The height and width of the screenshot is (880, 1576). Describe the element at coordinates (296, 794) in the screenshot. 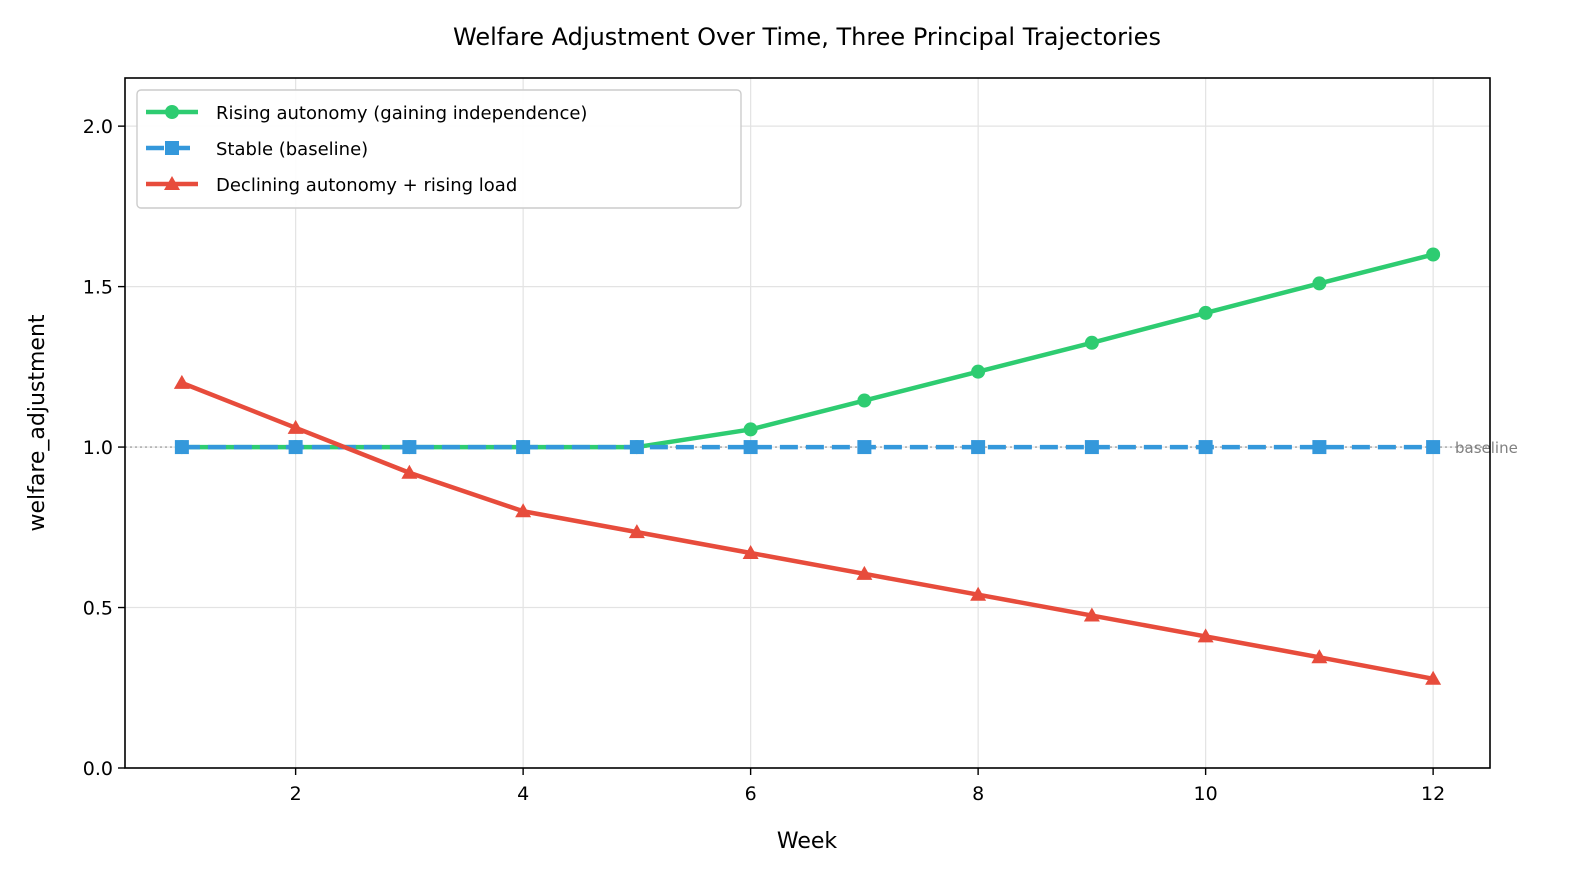

I see `x-tick-label: 2` at that location.